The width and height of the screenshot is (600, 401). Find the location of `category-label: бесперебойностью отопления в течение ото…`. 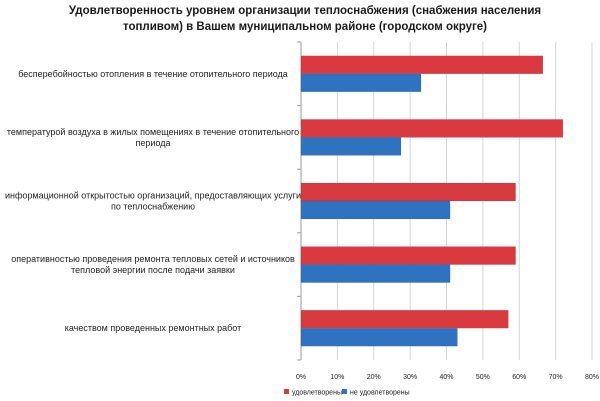

category-label: бесперебойностью отопления в течение ото… is located at coordinates (153, 74).